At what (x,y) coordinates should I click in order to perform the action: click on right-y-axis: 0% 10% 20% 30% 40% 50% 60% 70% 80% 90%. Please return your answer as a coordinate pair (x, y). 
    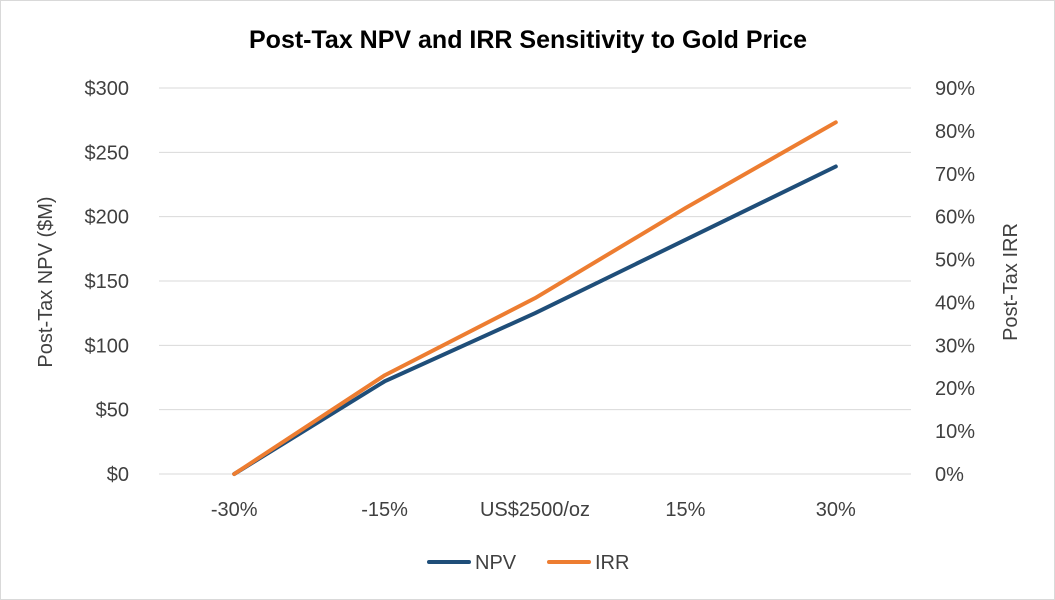
    Looking at the image, I should click on (955, 282).